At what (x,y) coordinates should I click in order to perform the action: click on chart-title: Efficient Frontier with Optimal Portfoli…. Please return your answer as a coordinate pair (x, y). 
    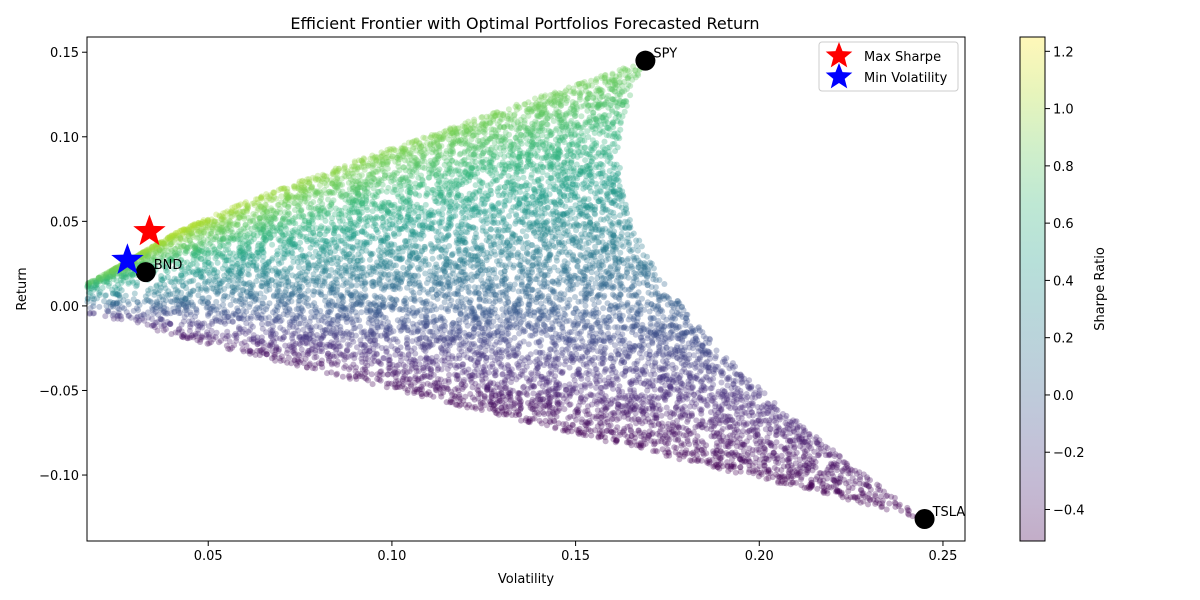
    Looking at the image, I should click on (524, 23).